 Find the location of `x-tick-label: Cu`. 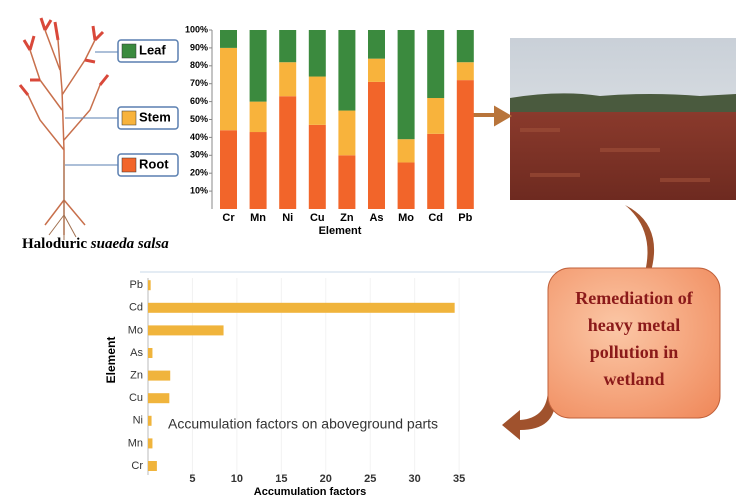

x-tick-label: Cu is located at coordinates (317, 218).